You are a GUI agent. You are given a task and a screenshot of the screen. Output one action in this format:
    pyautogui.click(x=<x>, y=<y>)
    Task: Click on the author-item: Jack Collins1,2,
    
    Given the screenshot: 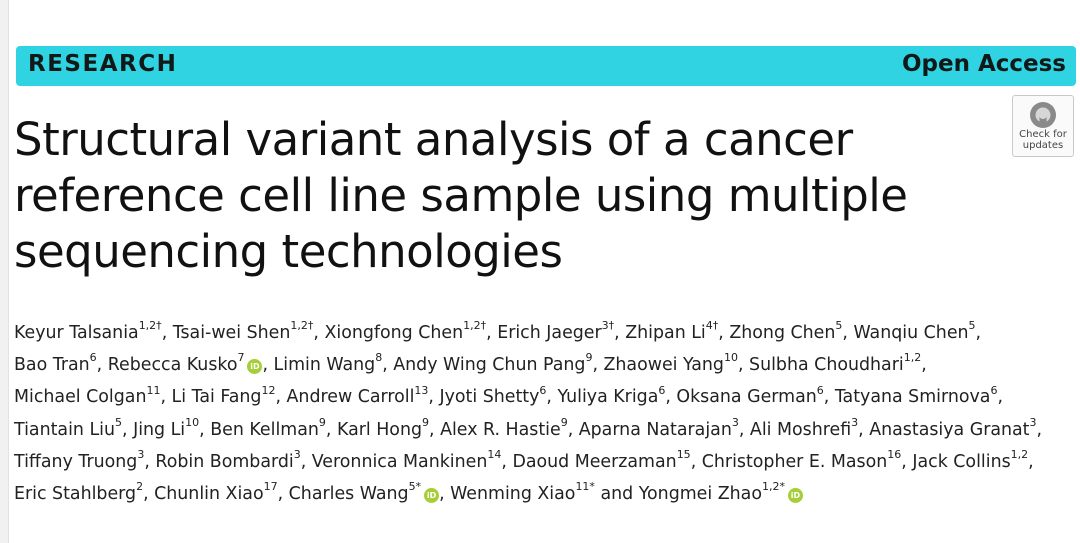 What is the action you would take?
    pyautogui.click(x=973, y=460)
    